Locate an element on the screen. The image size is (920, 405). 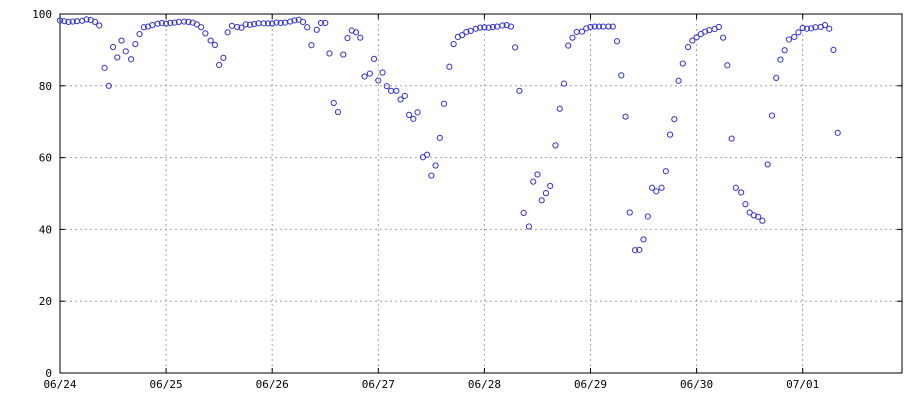
y-tick-label: 60 is located at coordinates (45, 158).